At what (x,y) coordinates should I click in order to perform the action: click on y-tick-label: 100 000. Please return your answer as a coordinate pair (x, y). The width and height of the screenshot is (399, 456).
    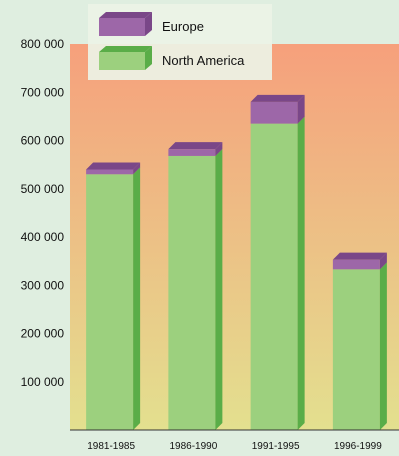
    Looking at the image, I should click on (43, 382).